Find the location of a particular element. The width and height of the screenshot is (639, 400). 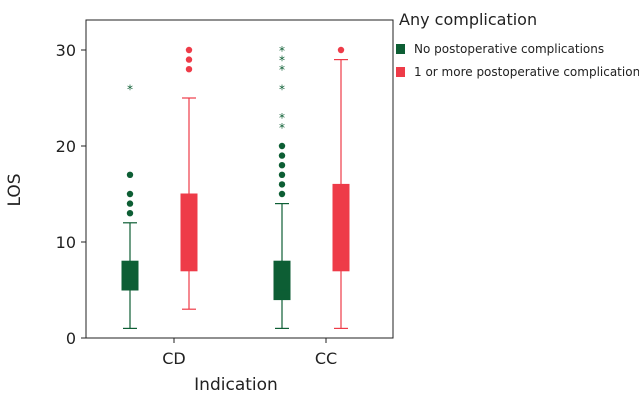

legend-label-1: 1 or more postoperative complications is located at coordinates (526, 72).